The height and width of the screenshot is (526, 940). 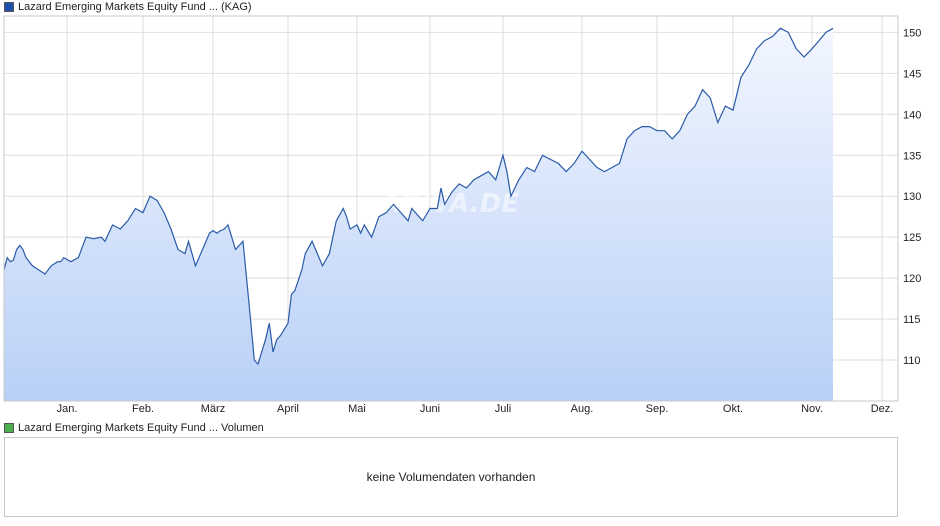 I want to click on x-tick-label: Sep., so click(x=657, y=409).